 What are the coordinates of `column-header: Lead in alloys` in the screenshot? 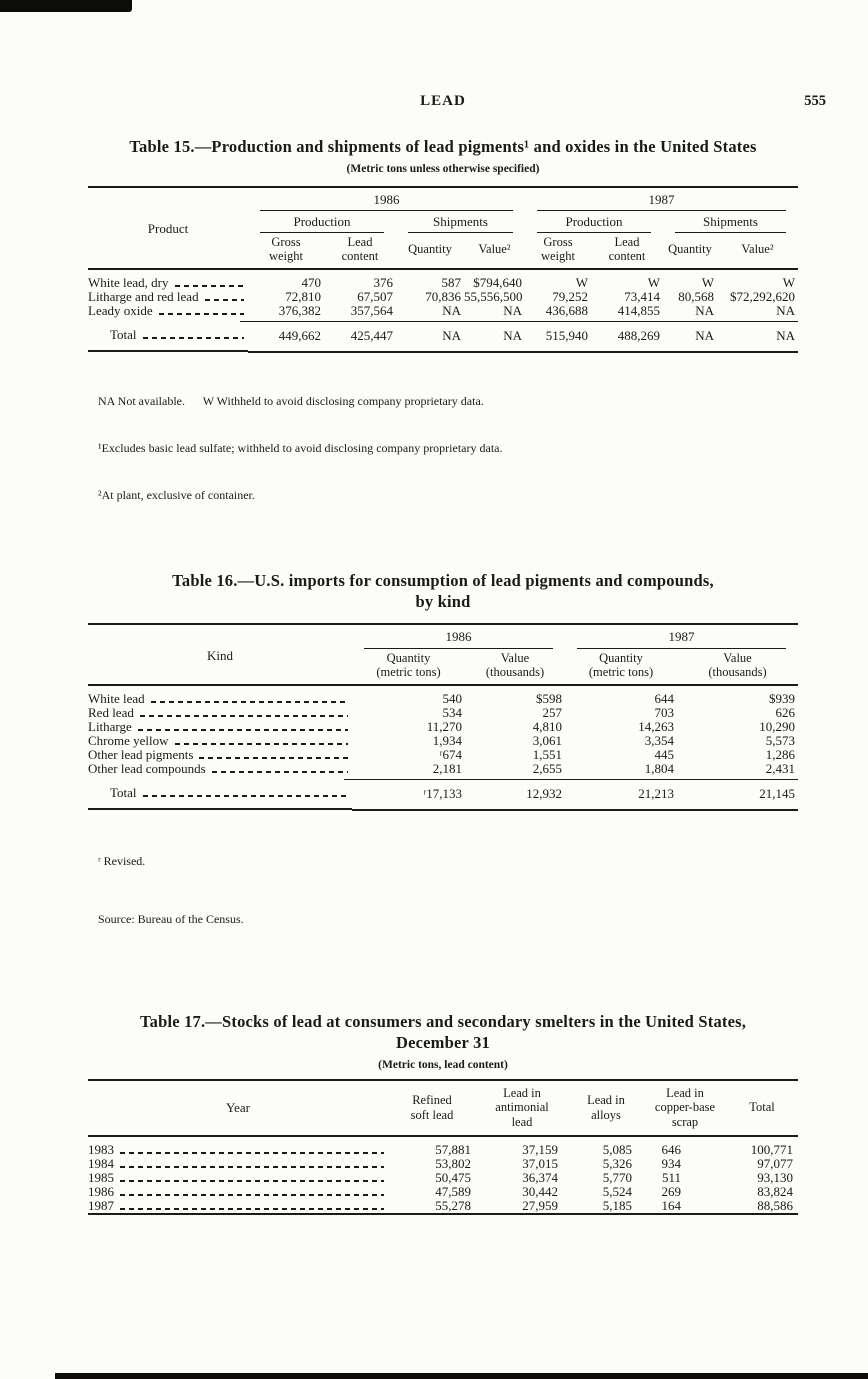 It's located at (606, 1108).